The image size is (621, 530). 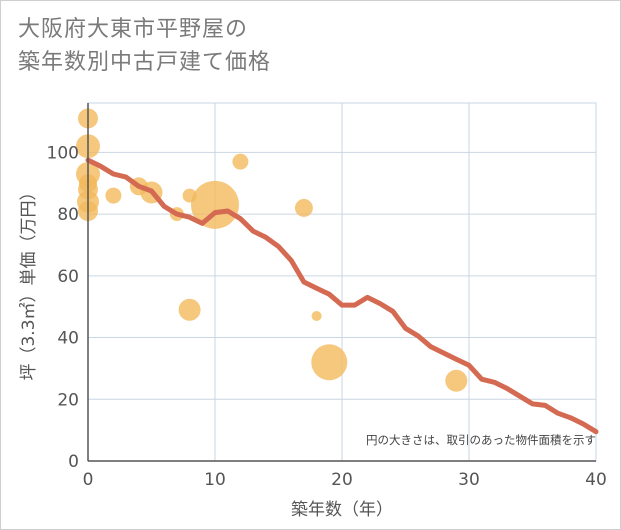 What do you see at coordinates (144, 46) in the screenshot?
I see `chart-title: 大阪府大東市平野屋の 築年数別中古戸建て価格` at bounding box center [144, 46].